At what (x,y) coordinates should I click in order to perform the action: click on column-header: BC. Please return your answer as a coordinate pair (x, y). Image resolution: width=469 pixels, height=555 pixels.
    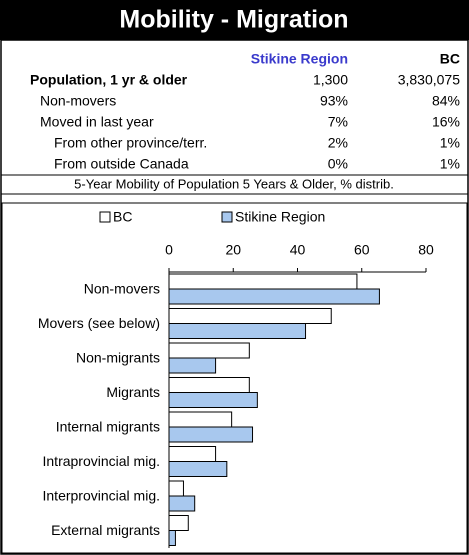
    Looking at the image, I should click on (450, 59).